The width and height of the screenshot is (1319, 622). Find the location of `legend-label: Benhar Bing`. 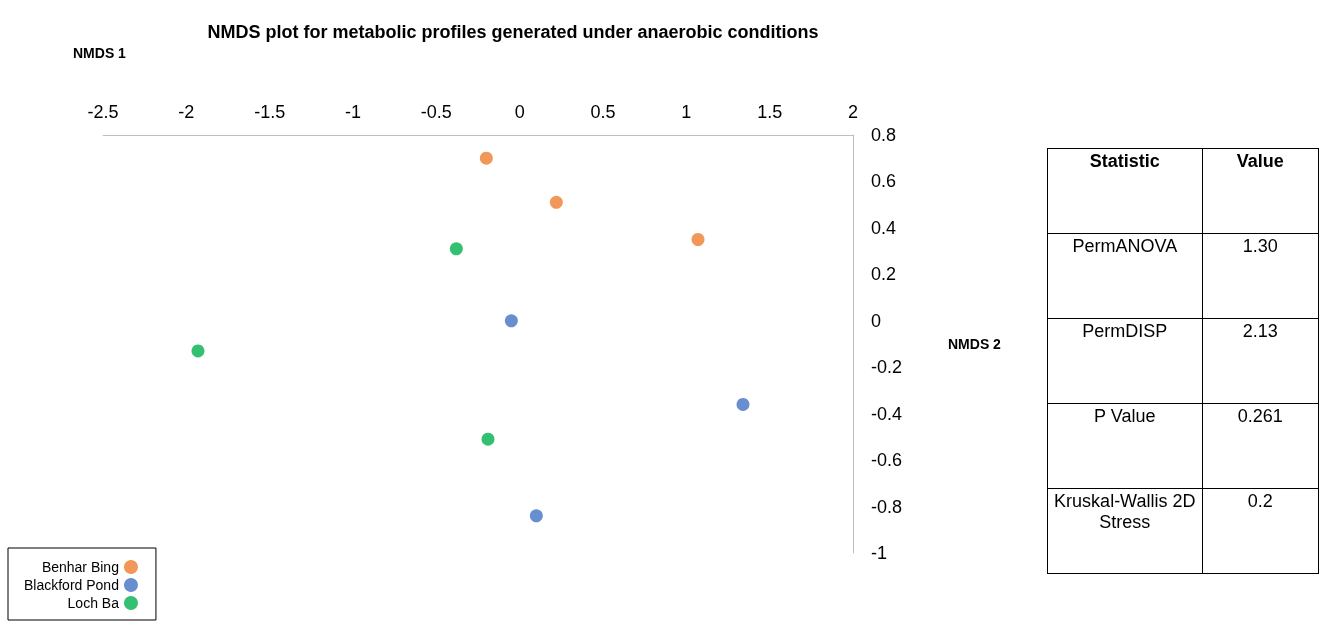

legend-label: Benhar Bing is located at coordinates (80, 567).